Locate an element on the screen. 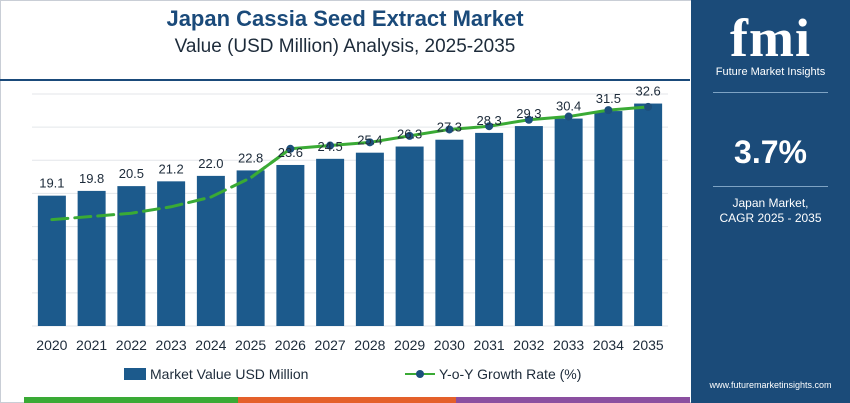 Image resolution: width=850 pixels, height=403 pixels. growth-marker-2028 is located at coordinates (369, 142).